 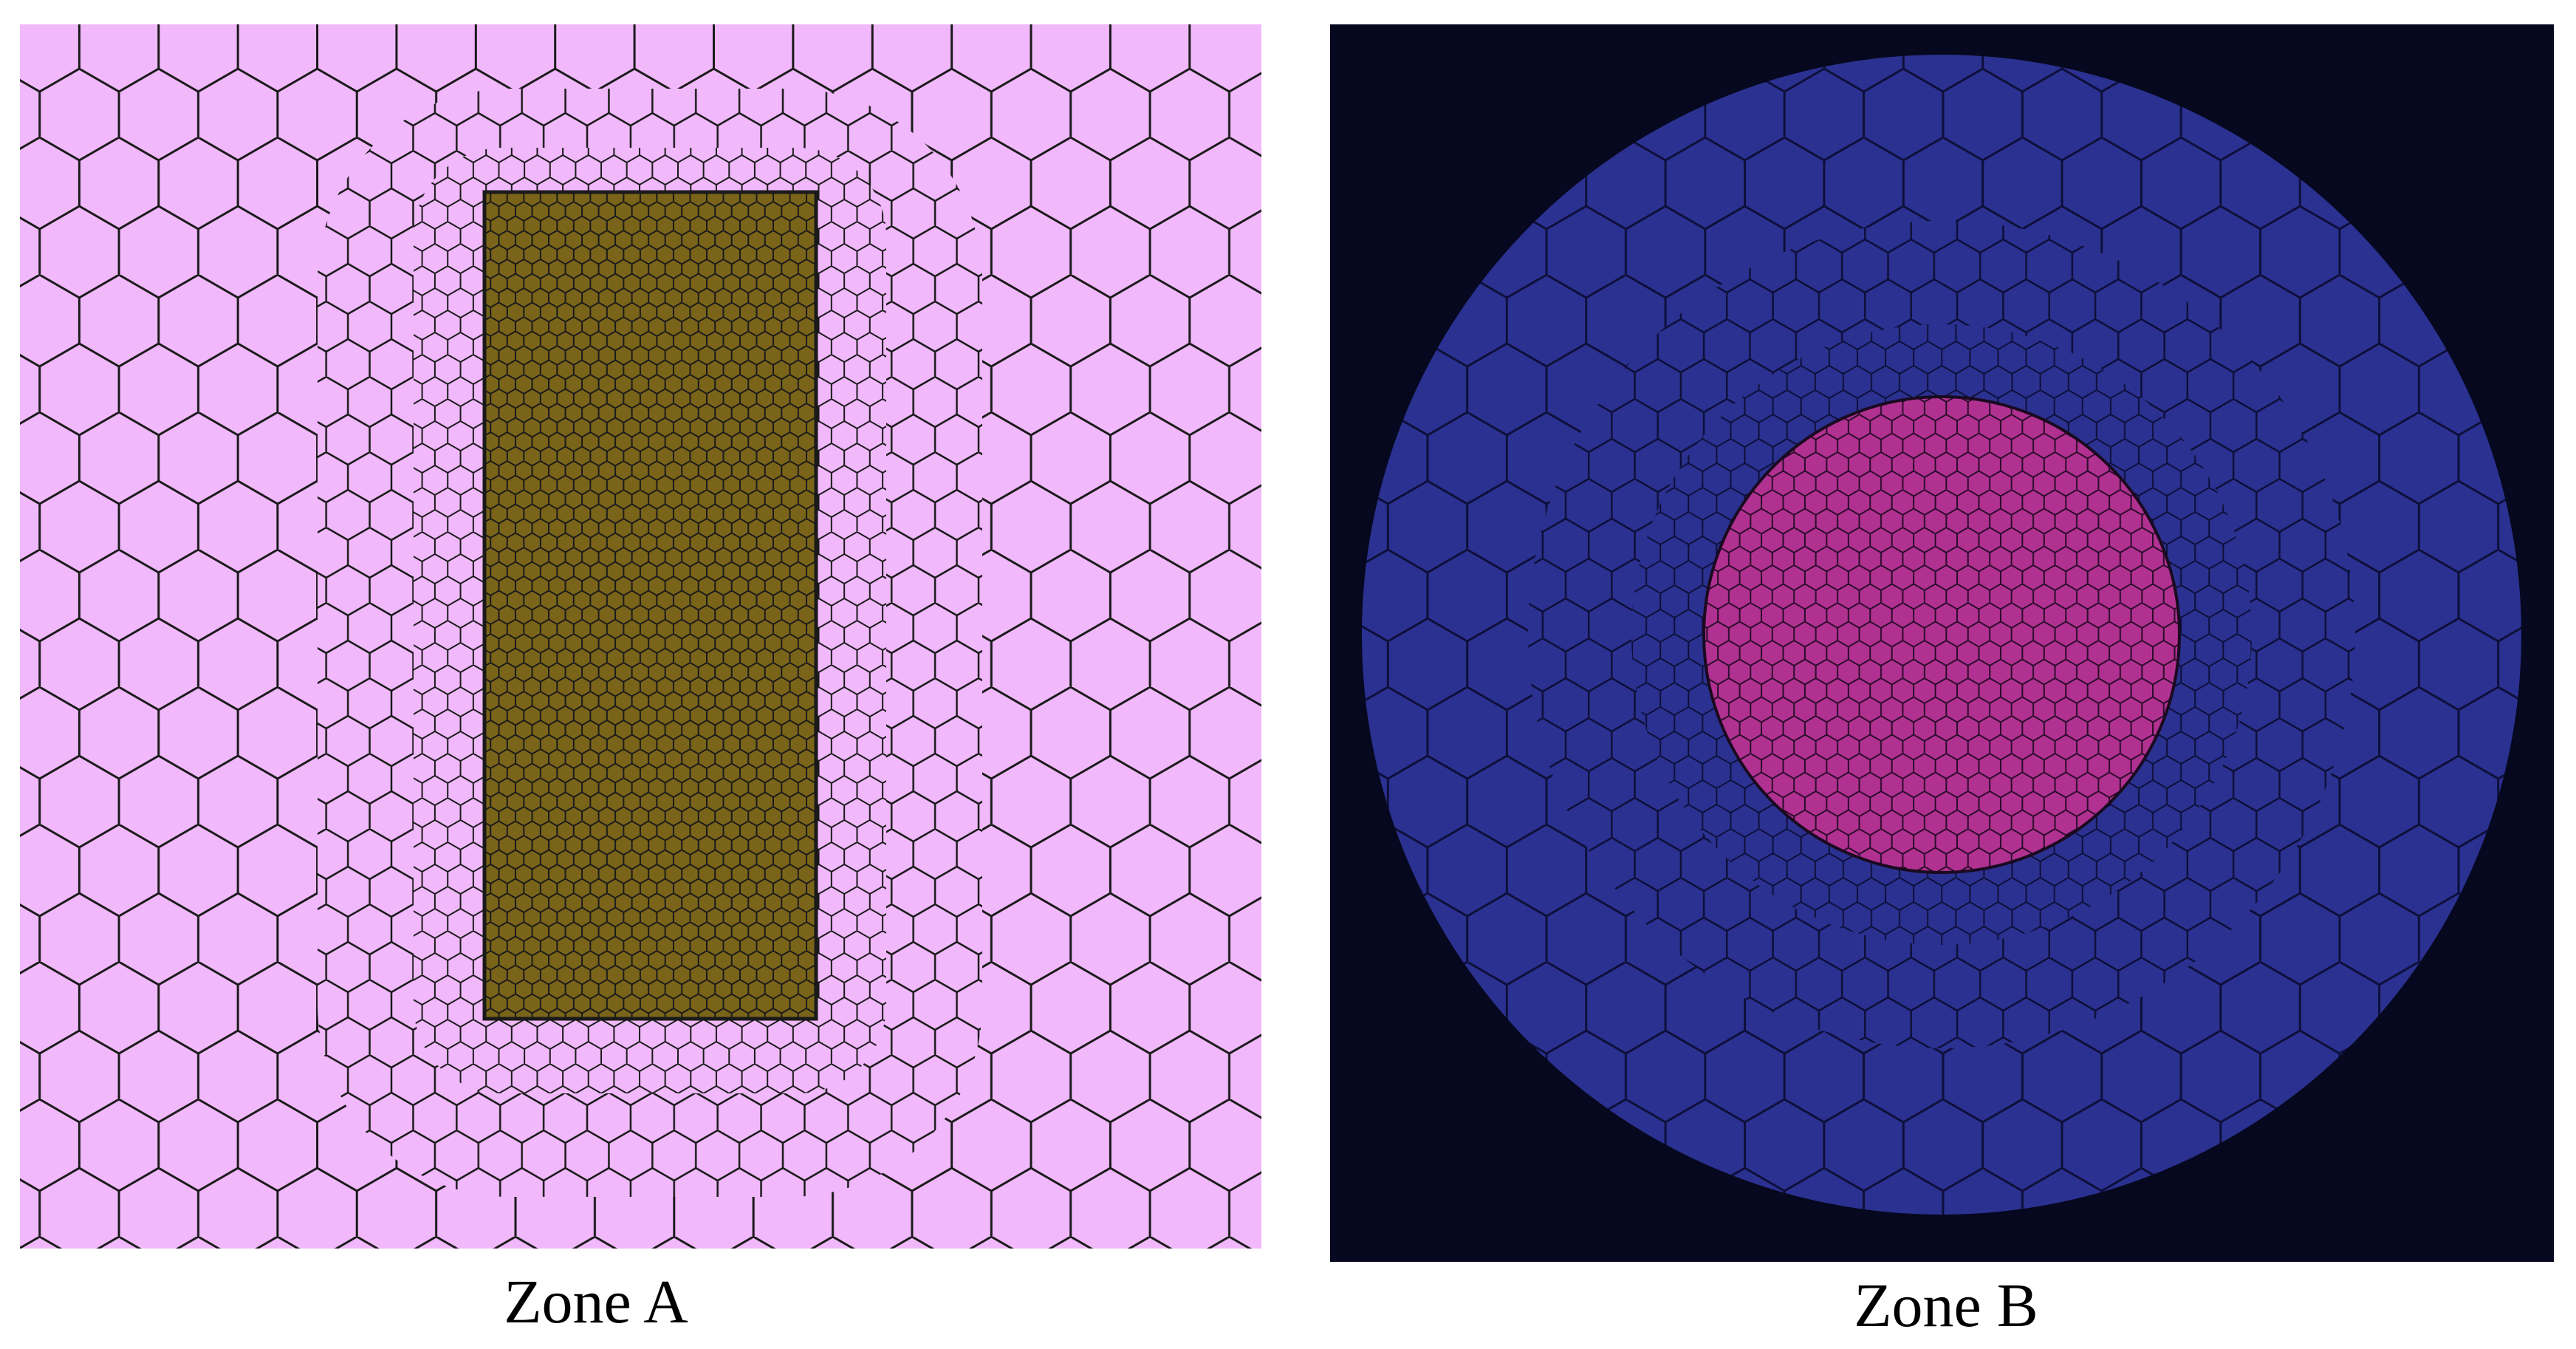 I want to click on rectangle-zone, so click(x=650, y=606).